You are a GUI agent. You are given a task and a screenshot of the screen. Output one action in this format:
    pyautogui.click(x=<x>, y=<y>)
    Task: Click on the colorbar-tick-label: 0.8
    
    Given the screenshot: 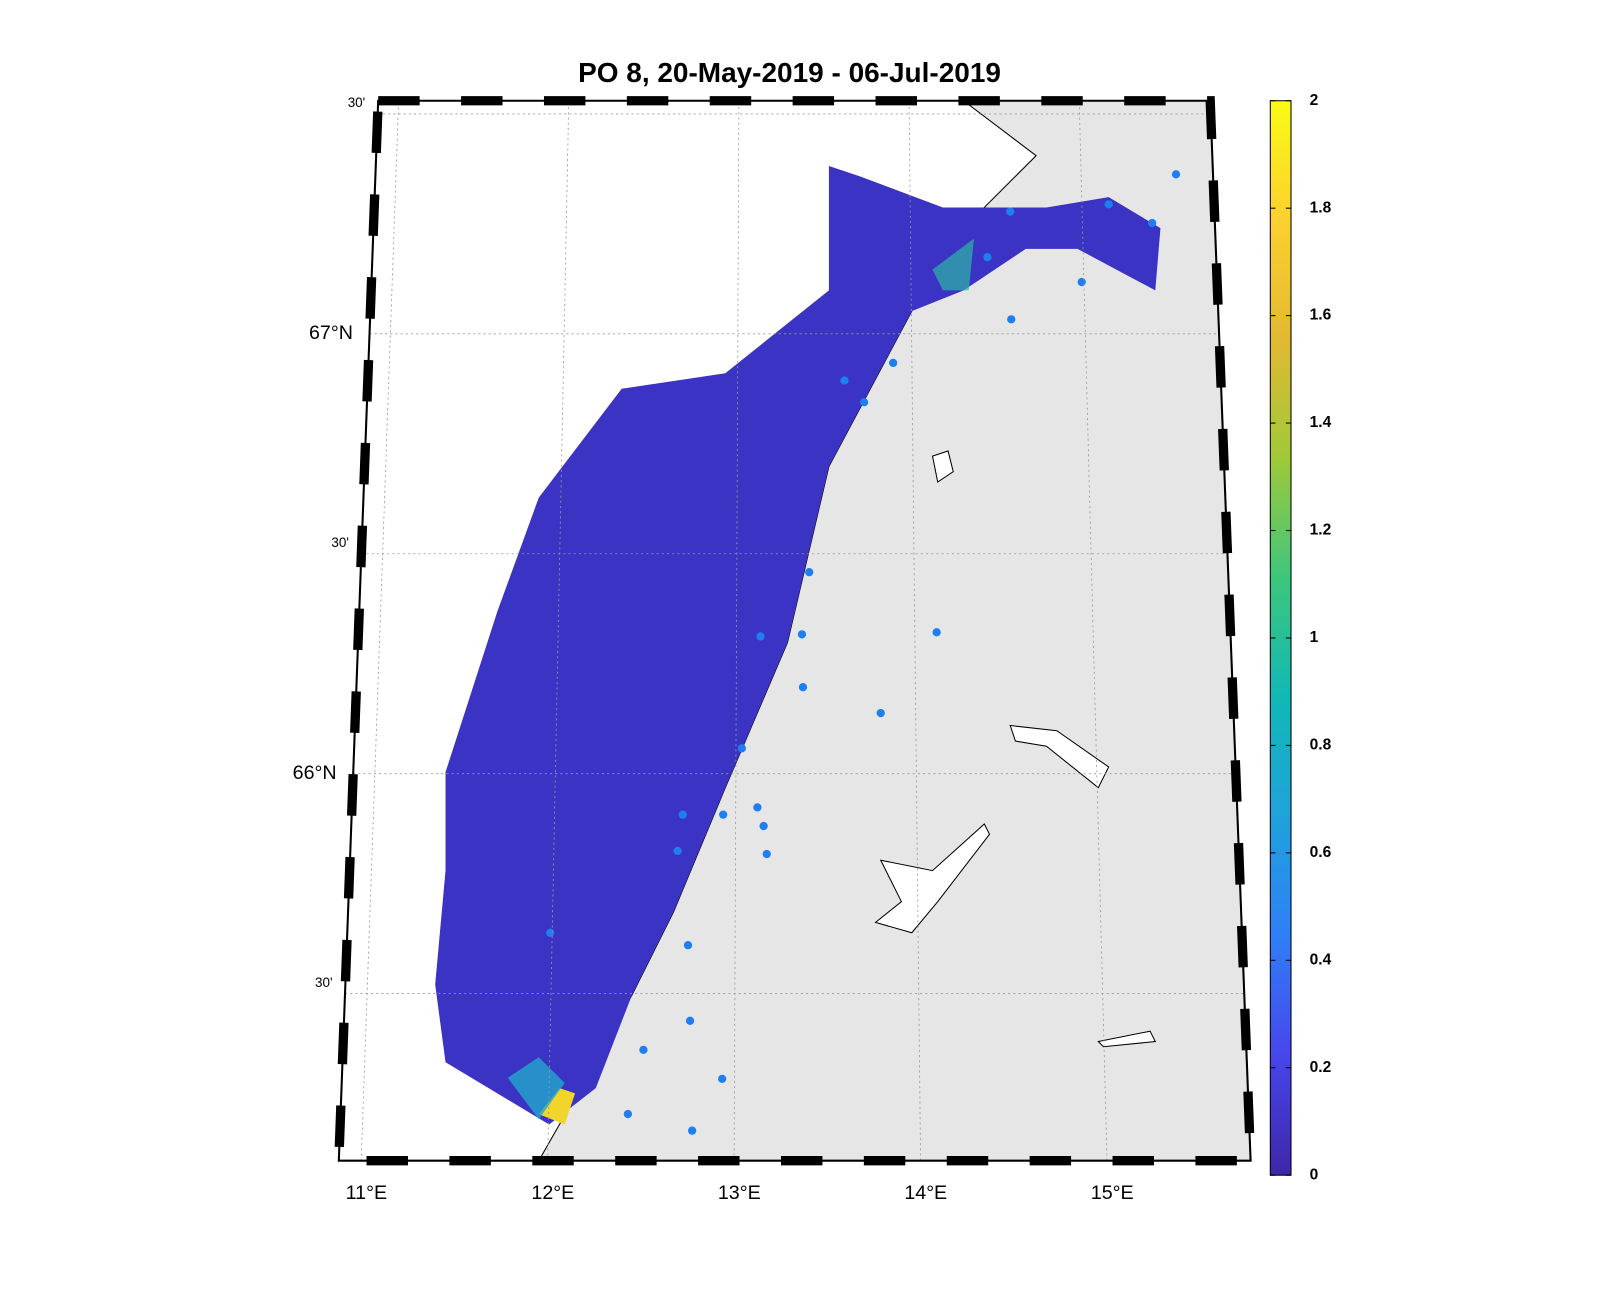 What is the action you would take?
    pyautogui.click(x=1321, y=745)
    